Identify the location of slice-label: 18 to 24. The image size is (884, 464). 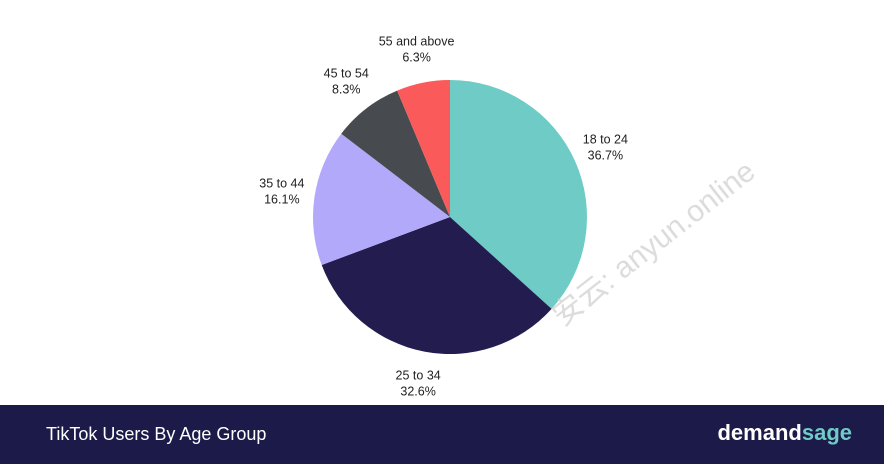
(605, 139).